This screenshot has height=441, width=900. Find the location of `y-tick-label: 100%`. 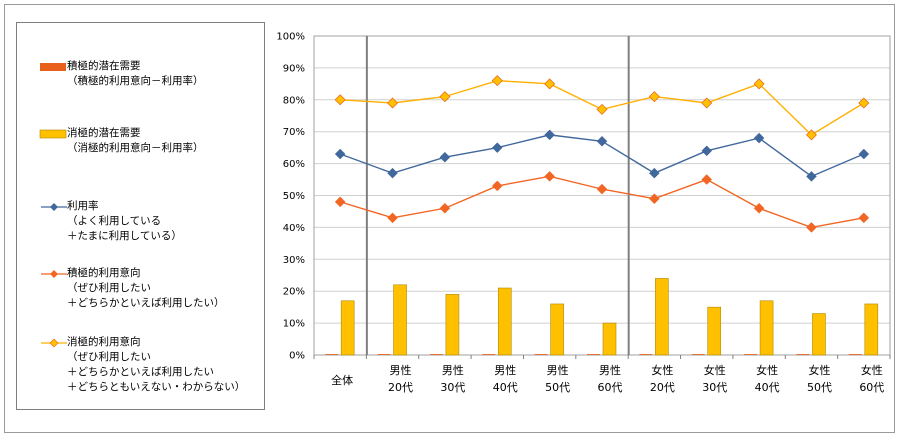

y-tick-label: 100% is located at coordinates (290, 37).